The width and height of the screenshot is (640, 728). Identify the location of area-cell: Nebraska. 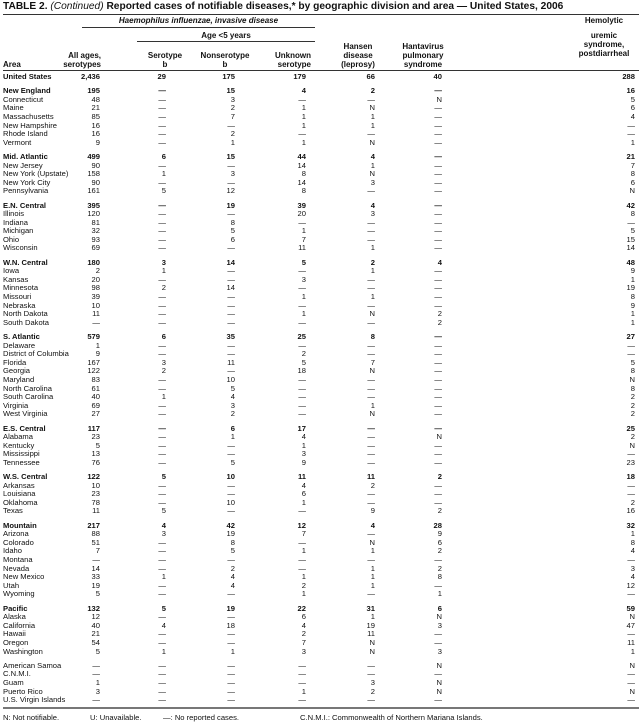
(19, 305).